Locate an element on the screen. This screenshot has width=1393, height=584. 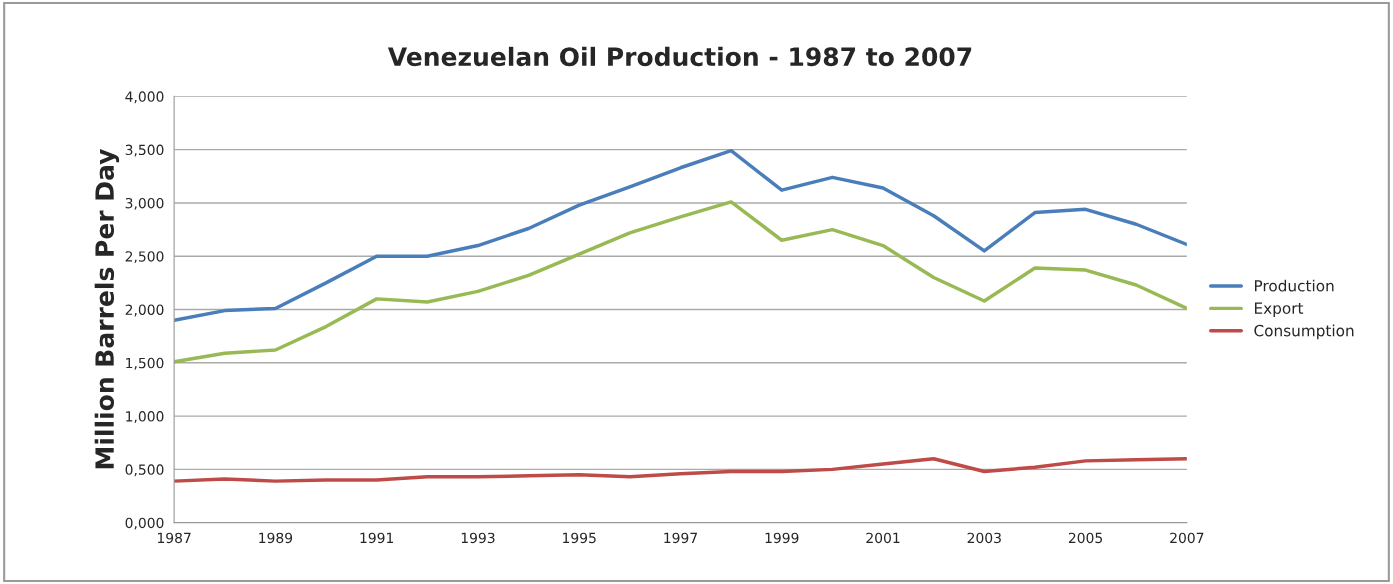
x-tick-label: 1999 is located at coordinates (782, 538).